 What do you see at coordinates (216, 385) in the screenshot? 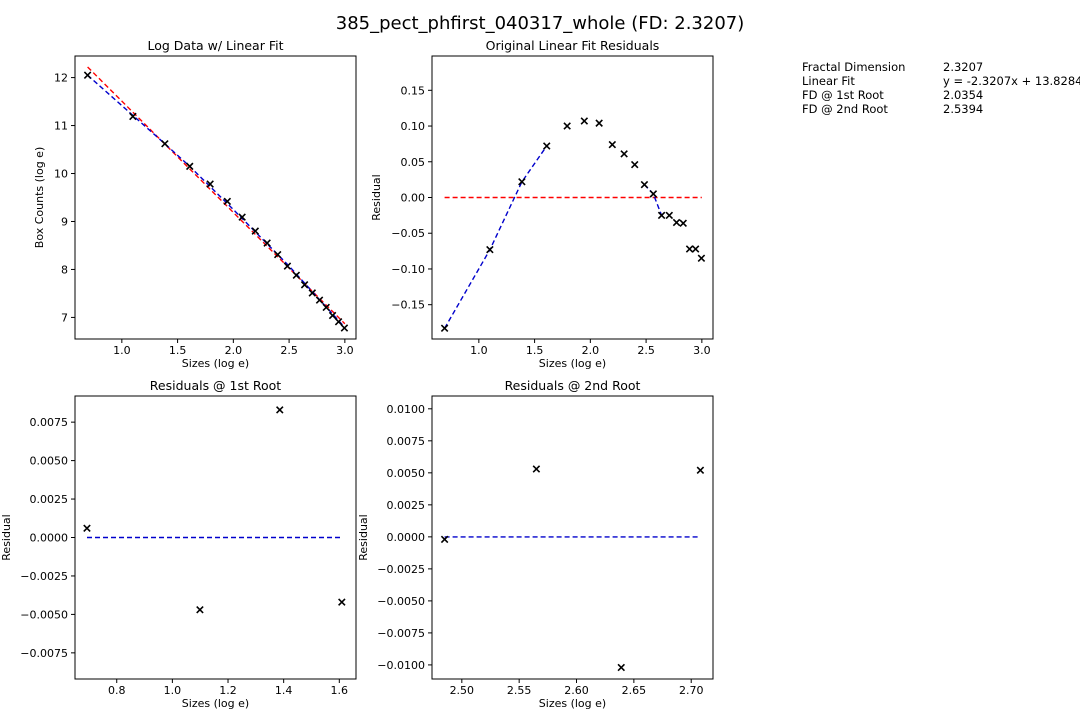
I see `chart-title: Residuals @ 1st Root` at bounding box center [216, 385].